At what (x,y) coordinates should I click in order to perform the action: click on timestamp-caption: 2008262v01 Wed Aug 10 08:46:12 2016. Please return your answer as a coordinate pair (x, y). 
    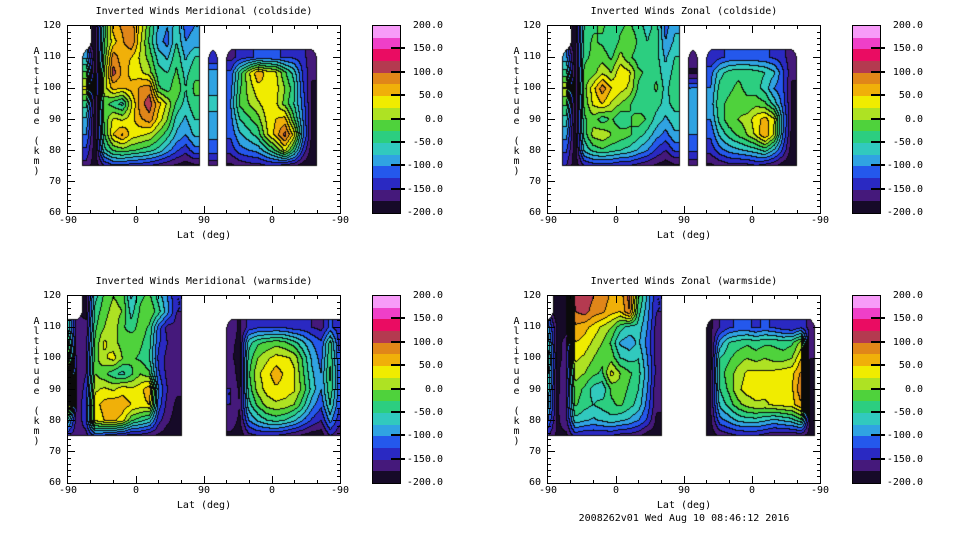
    Looking at the image, I should click on (684, 518).